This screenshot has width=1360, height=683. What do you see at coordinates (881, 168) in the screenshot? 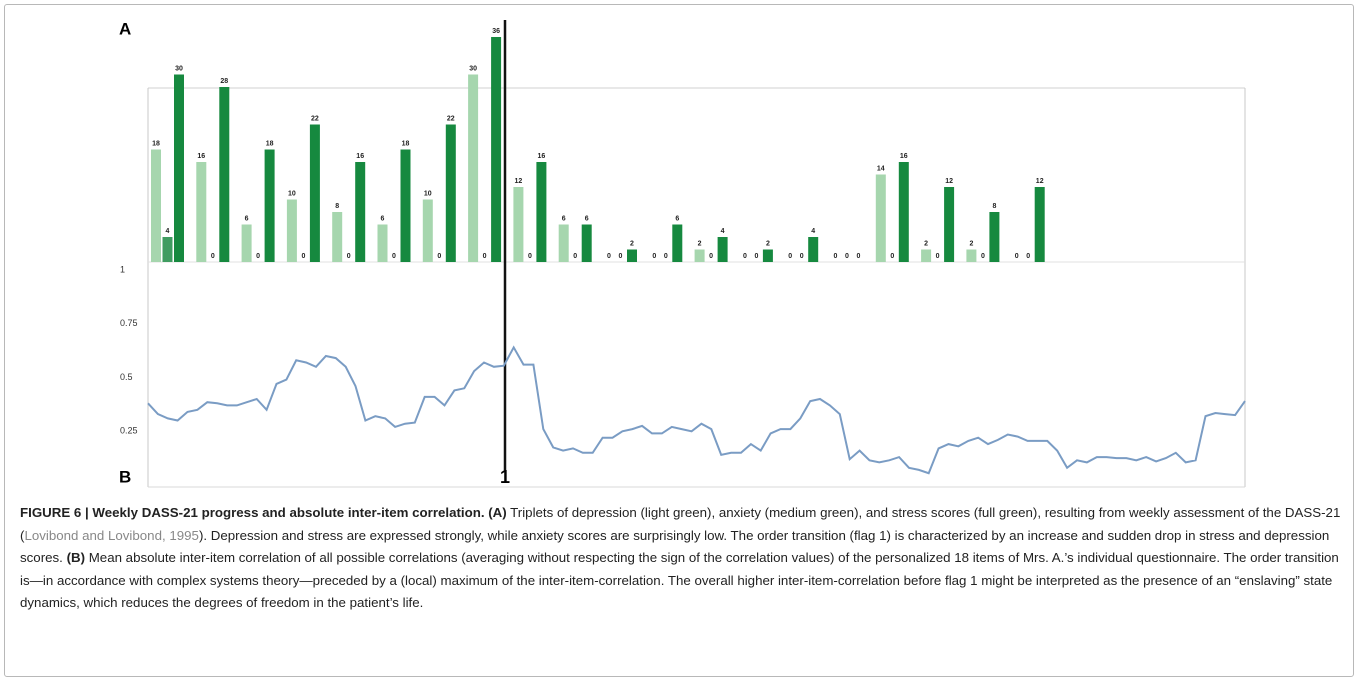
I see `value-label: 14` at bounding box center [881, 168].